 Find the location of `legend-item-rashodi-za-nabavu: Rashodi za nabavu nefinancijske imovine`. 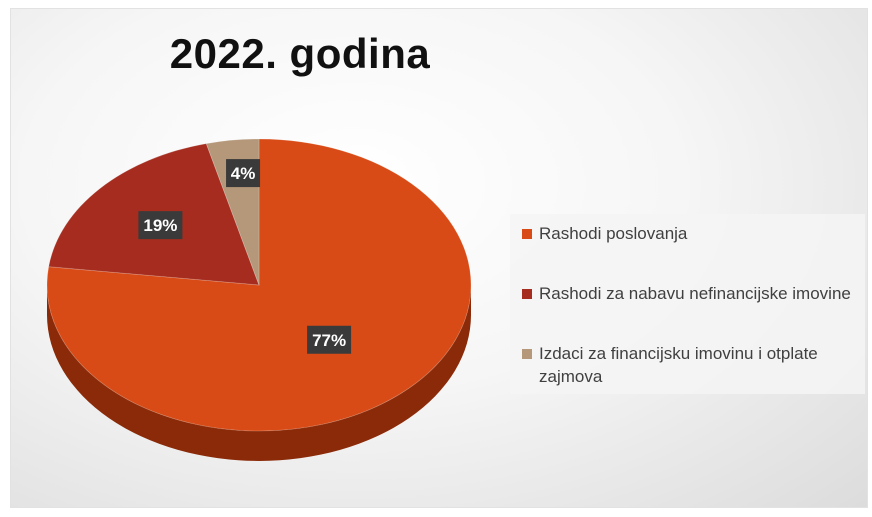

legend-item-rashodi-za-nabavu: Rashodi za nabavu nefinancijske imovine is located at coordinates (687, 293).